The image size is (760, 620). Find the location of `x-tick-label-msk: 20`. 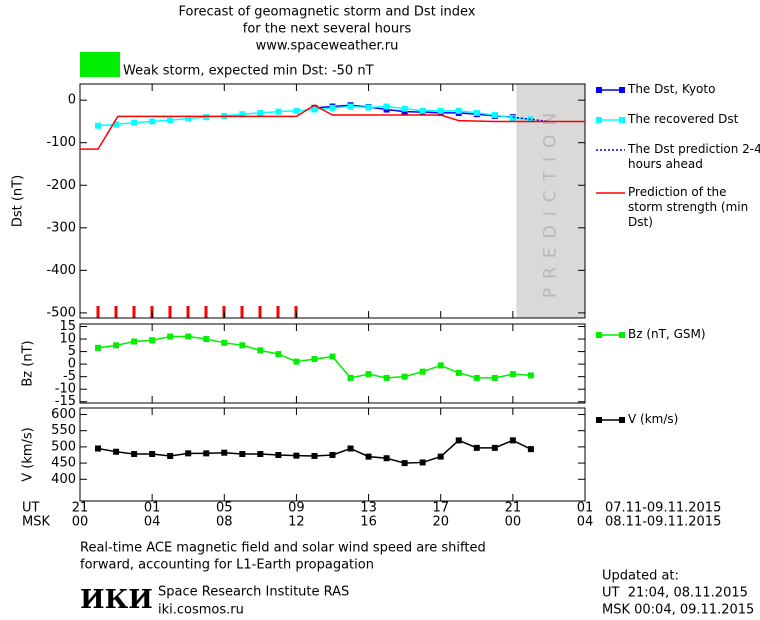

x-tick-label-msk: 20 is located at coordinates (440, 522).